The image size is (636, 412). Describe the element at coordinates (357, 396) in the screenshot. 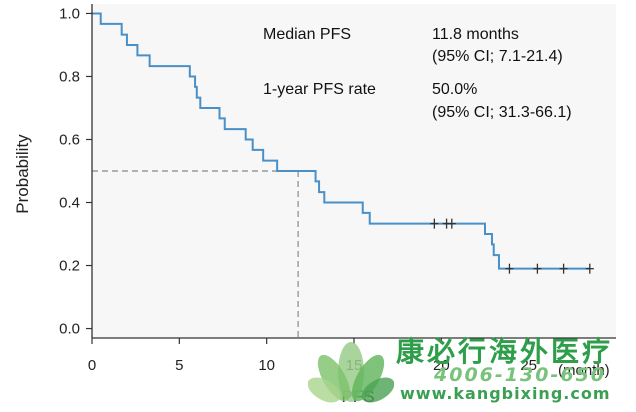

I see `x-axis-title: PFS` at that location.